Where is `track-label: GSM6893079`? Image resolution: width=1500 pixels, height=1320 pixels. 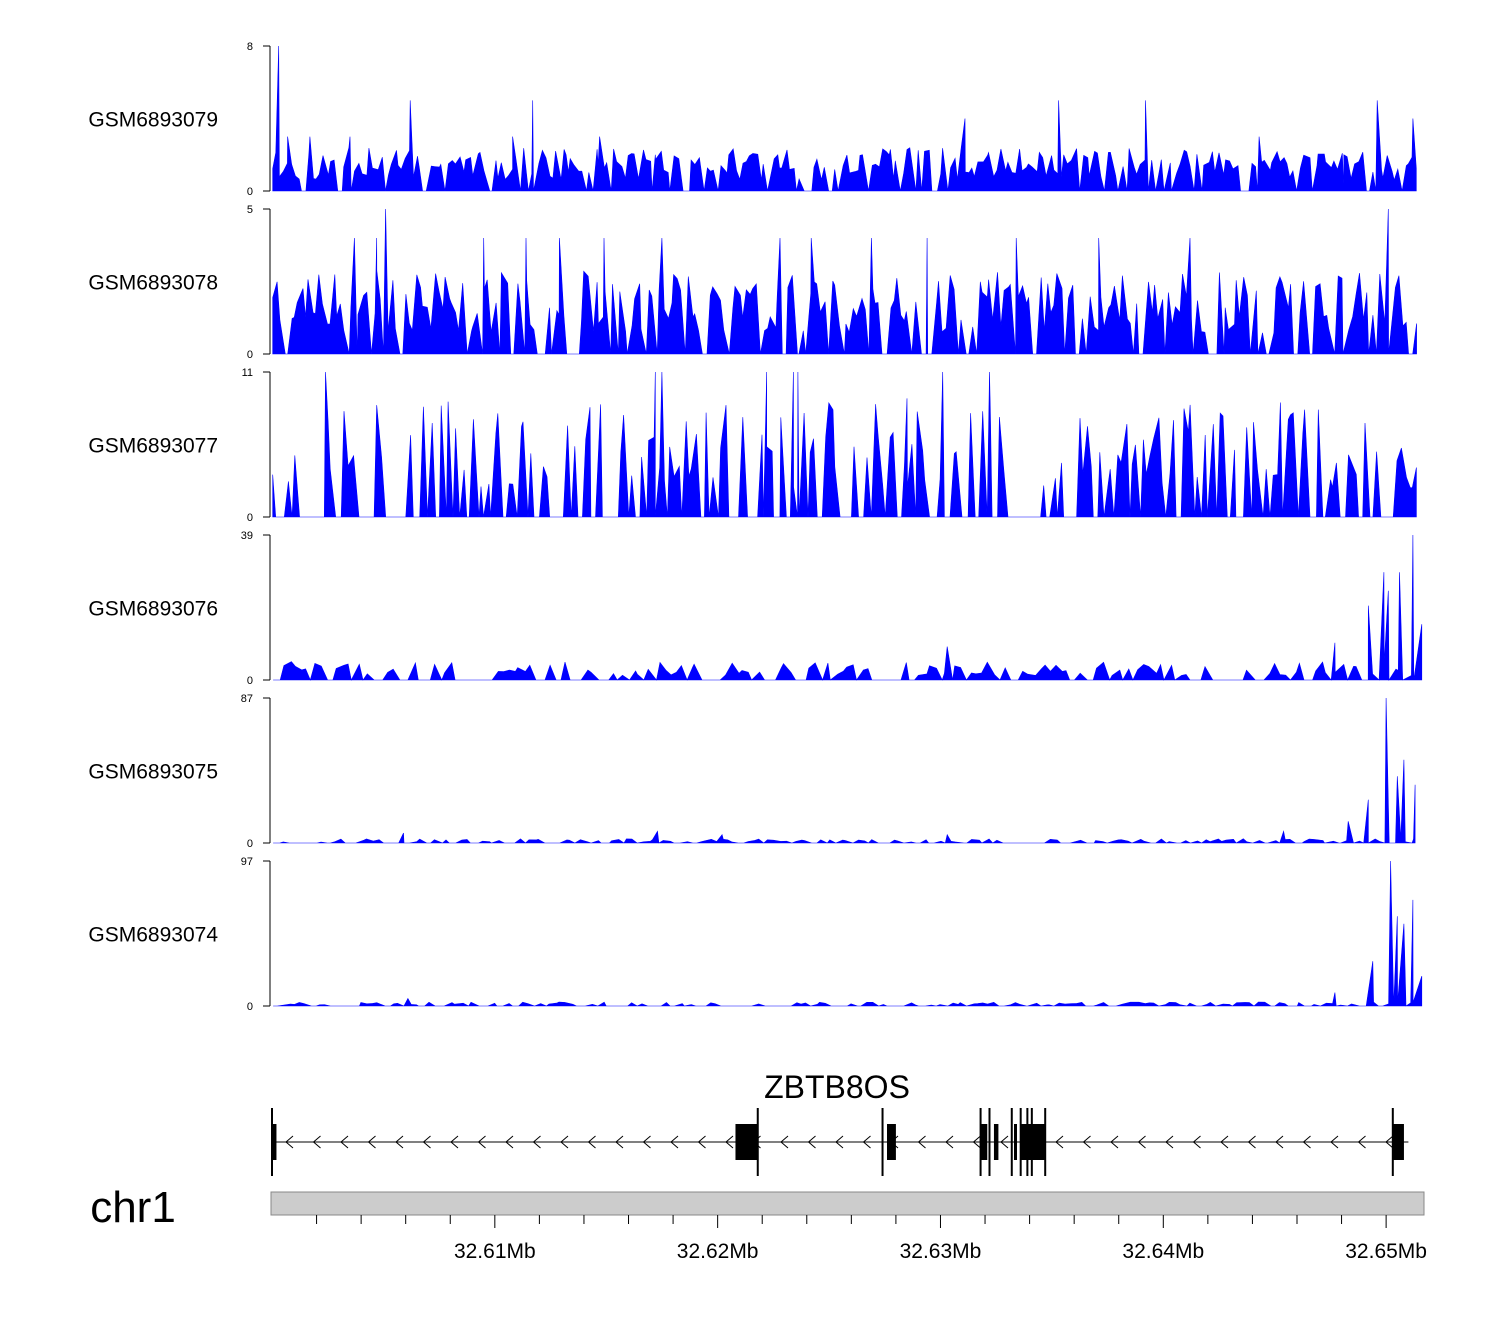
track-label: GSM6893079 is located at coordinates (153, 120).